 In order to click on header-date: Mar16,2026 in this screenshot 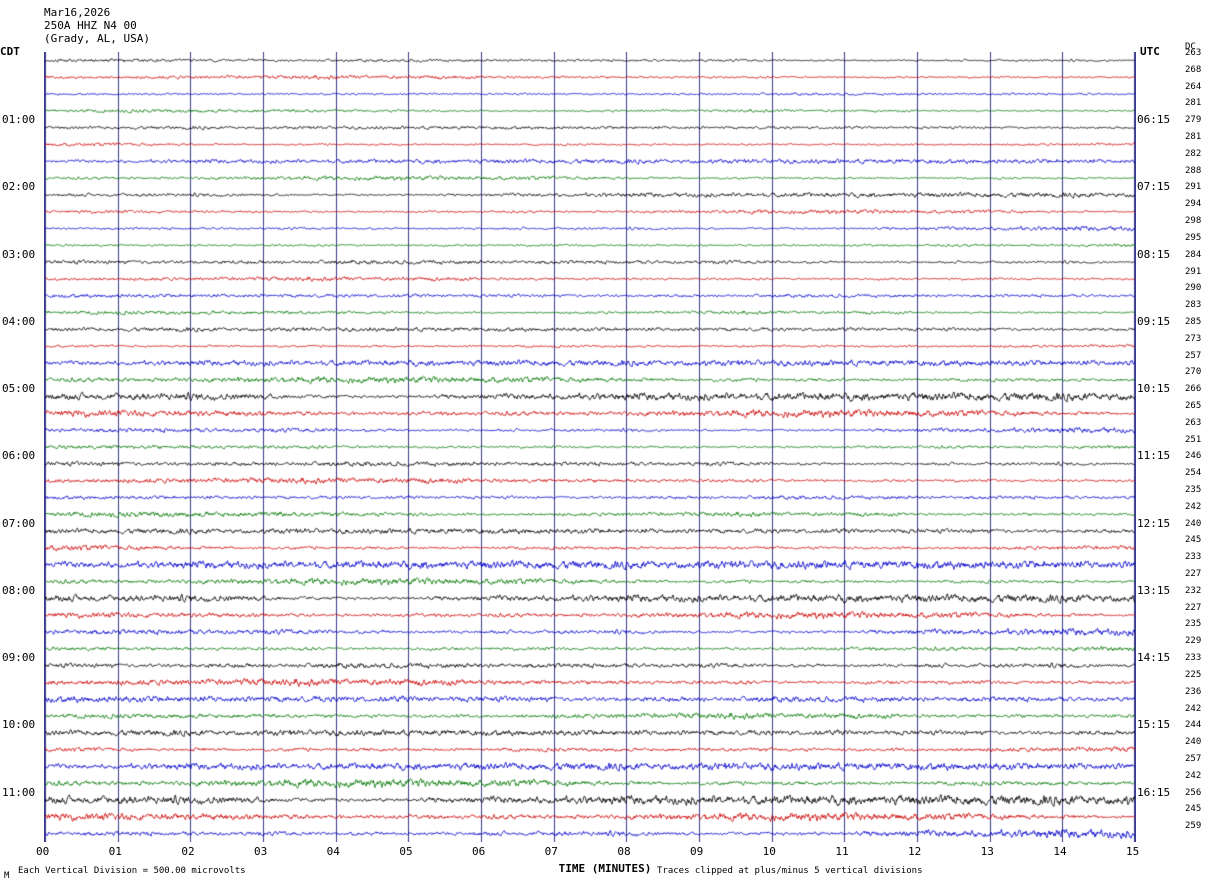, I will do `click(77, 12)`.